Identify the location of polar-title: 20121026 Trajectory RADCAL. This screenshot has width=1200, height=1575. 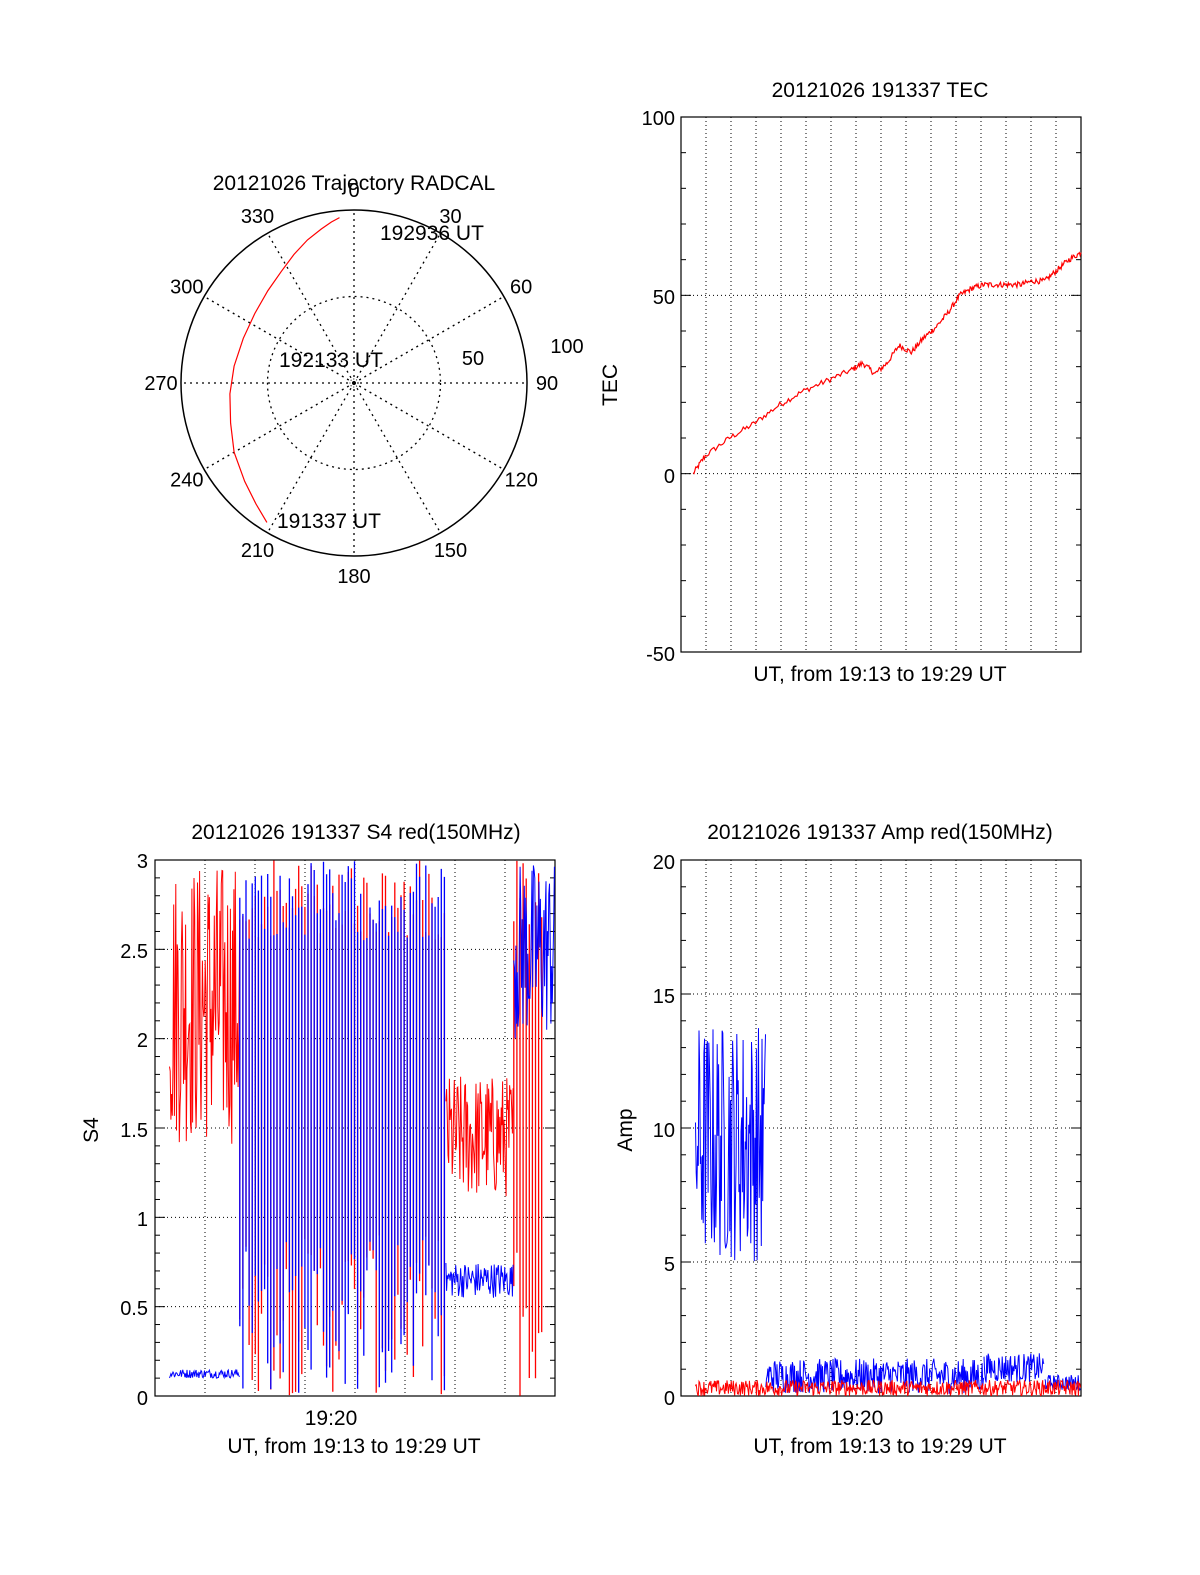
(354, 183).